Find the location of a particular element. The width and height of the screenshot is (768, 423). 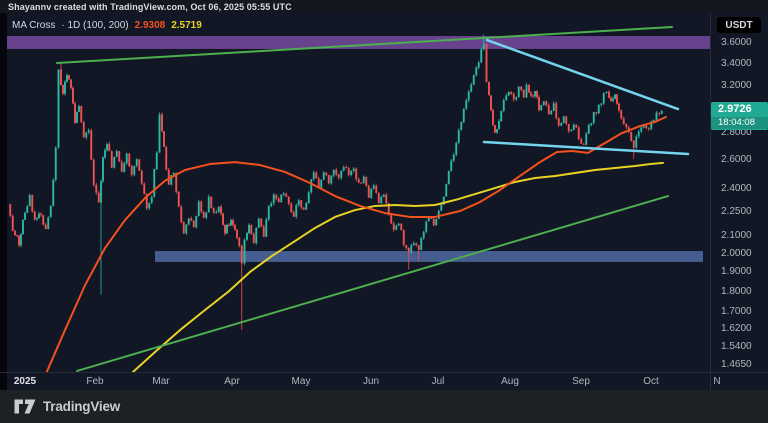

legend-ma200-value: 2.5719 is located at coordinates (186, 25).